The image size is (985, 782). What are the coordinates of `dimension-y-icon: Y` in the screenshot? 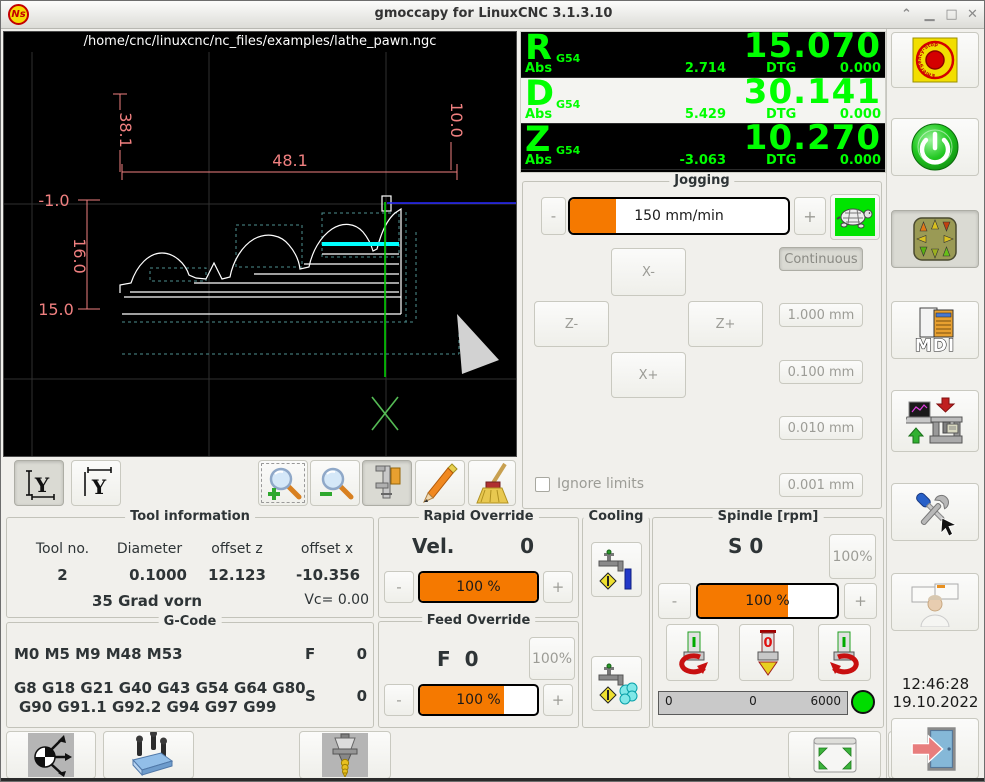 It's located at (40, 485).